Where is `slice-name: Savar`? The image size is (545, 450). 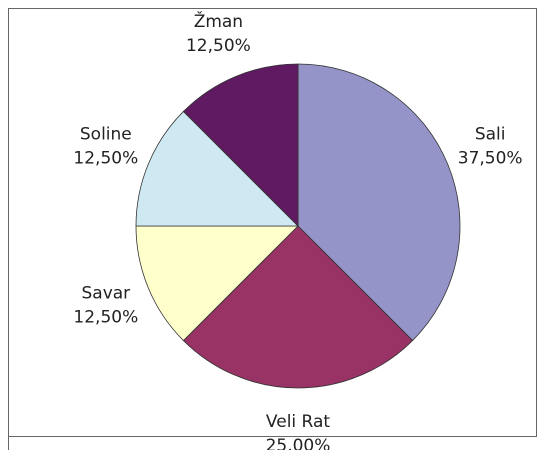 slice-name: Savar is located at coordinates (105, 294).